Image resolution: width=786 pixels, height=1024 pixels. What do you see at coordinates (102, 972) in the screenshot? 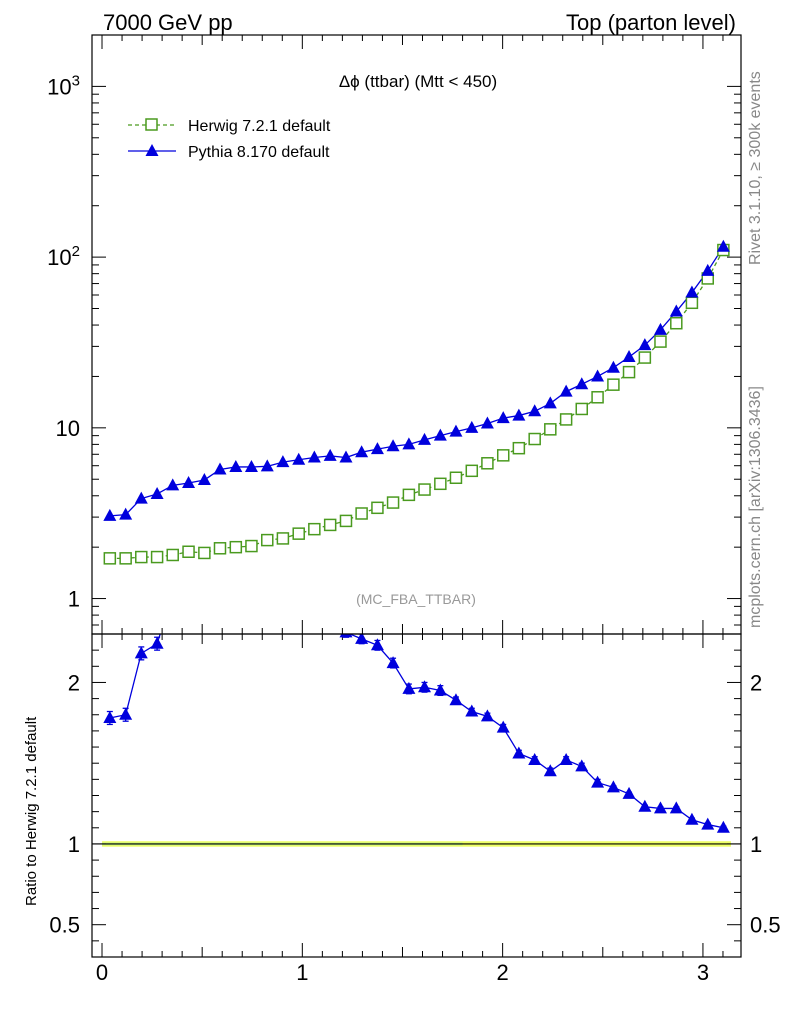
I see `lower-xtick-label: 0` at bounding box center [102, 972].